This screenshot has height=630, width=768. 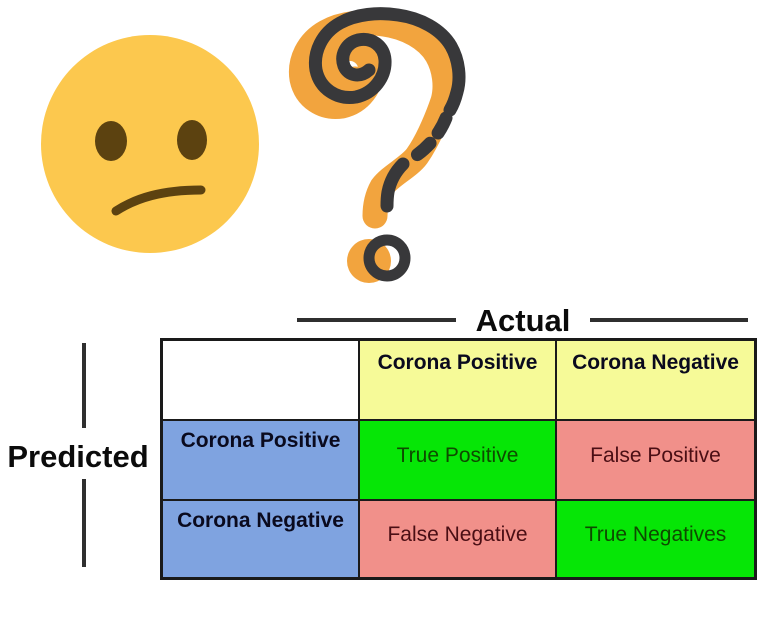 I want to click on predicted-rule-bottom, so click(x=84, y=523).